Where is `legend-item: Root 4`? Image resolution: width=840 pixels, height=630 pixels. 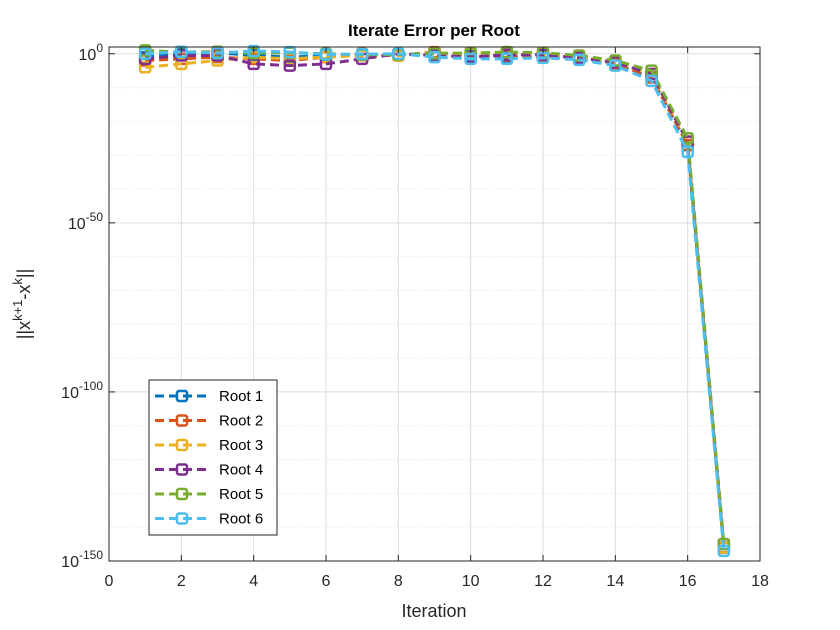
legend-item: Root 4 is located at coordinates (209, 470).